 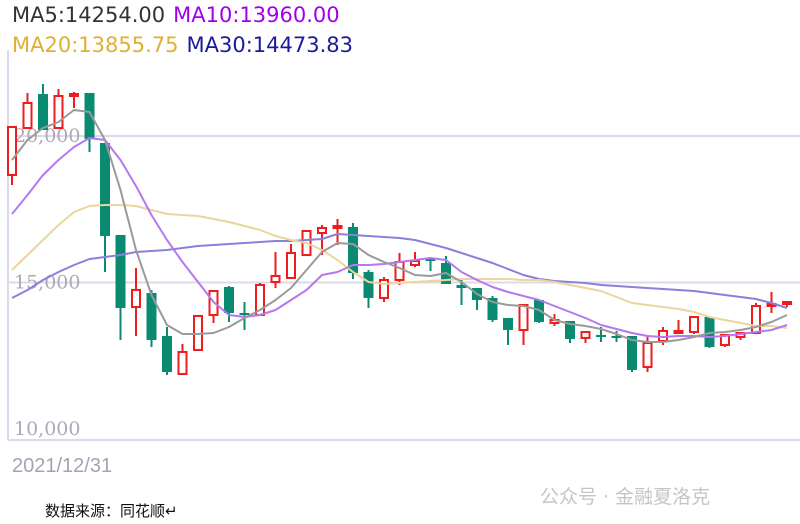 I want to click on data-source-note: 数据来源：同花顺↵, so click(x=111, y=511).